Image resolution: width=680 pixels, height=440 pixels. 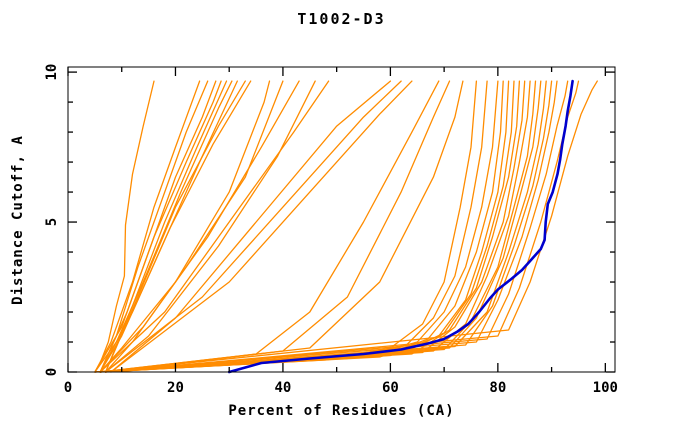 What do you see at coordinates (605, 388) in the screenshot?
I see `x-tick-label: 100` at bounding box center [605, 388].